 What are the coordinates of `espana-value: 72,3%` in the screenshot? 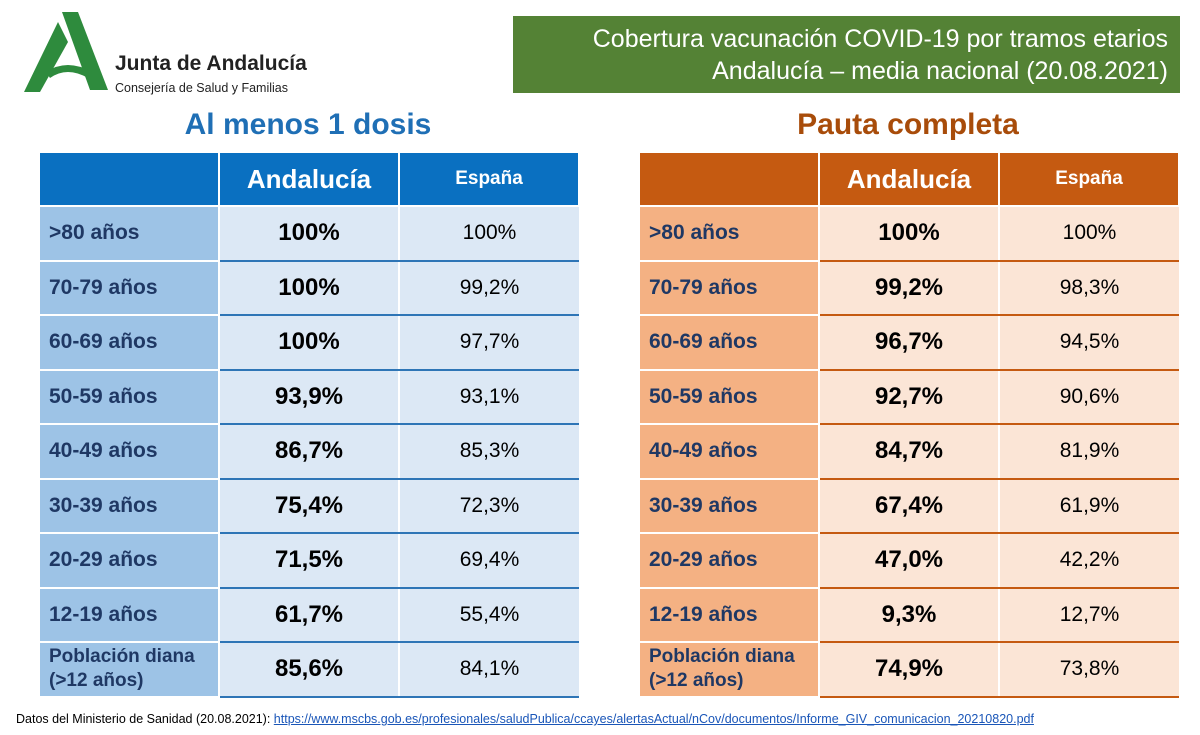 It's located at (488, 506).